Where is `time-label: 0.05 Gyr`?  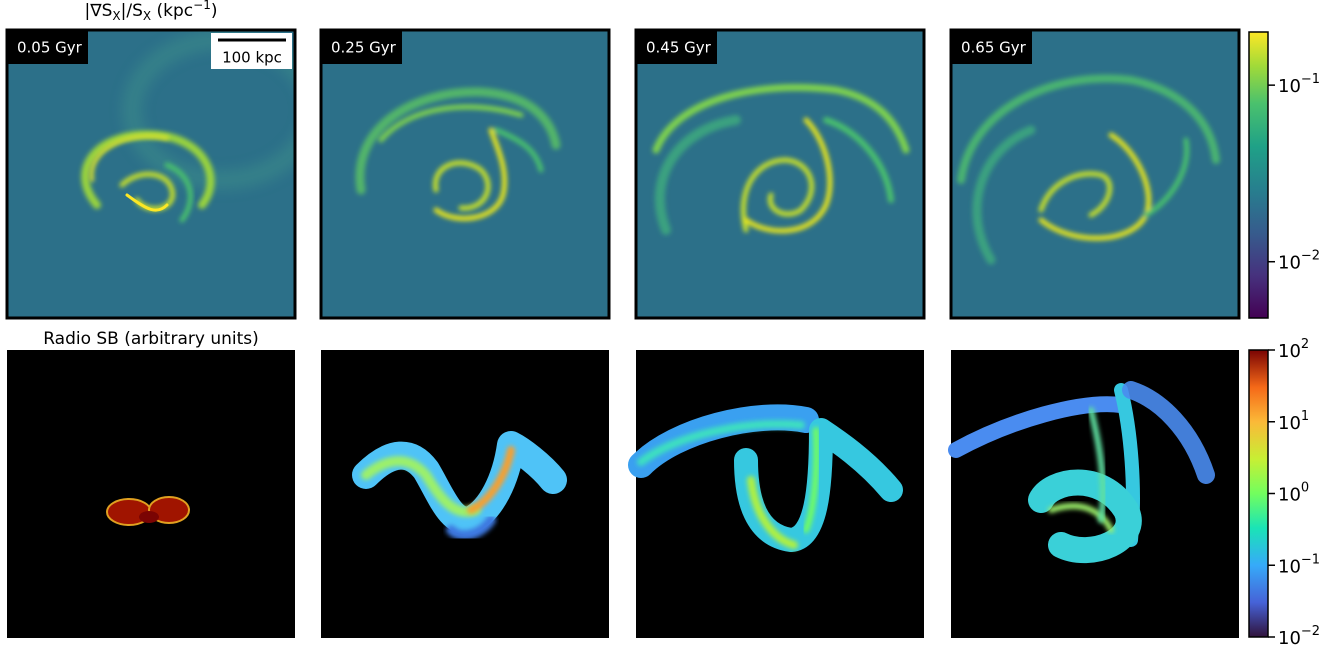 time-label: 0.05 Gyr is located at coordinates (50, 48).